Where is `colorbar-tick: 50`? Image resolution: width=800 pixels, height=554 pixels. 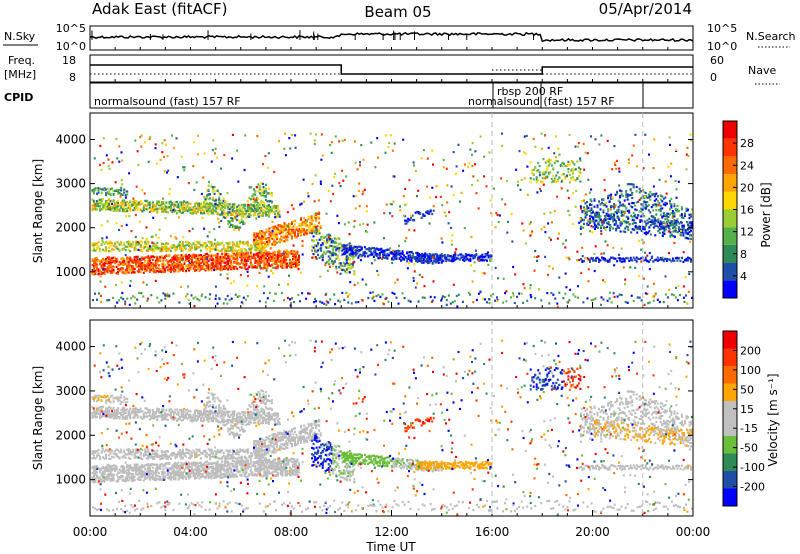 colorbar-tick: 50 is located at coordinates (747, 389).